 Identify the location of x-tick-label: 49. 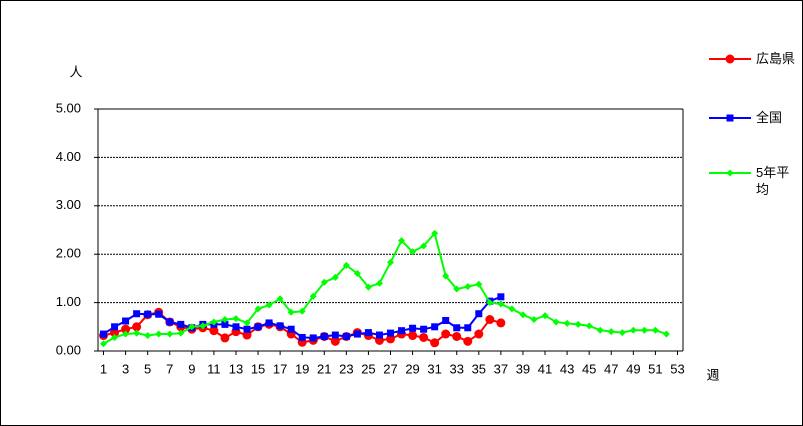
(633, 368).